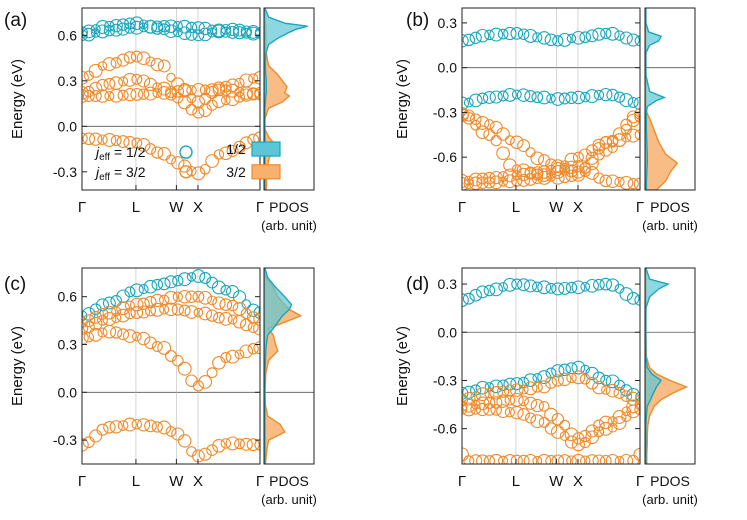  What do you see at coordinates (578, 207) in the screenshot?
I see `x-tick-label: X` at bounding box center [578, 207].